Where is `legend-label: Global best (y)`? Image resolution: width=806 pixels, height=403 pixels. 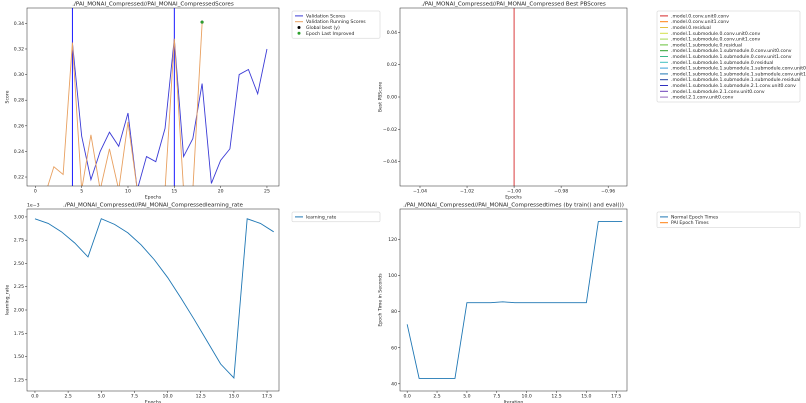
legend-label: Global best (y) is located at coordinates (323, 28).